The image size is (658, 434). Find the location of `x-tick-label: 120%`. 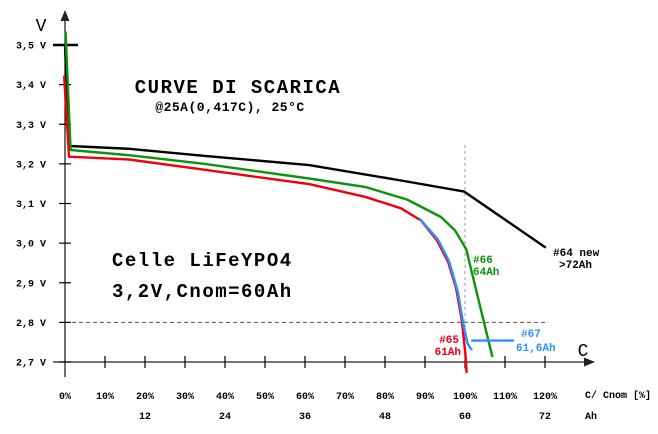

x-tick-label: 120% is located at coordinates (545, 397).